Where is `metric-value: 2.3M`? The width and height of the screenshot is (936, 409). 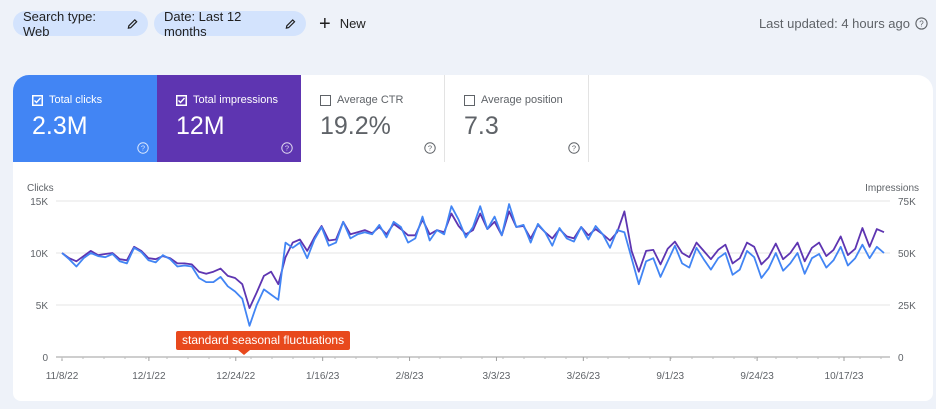 metric-value: 2.3M is located at coordinates (60, 126).